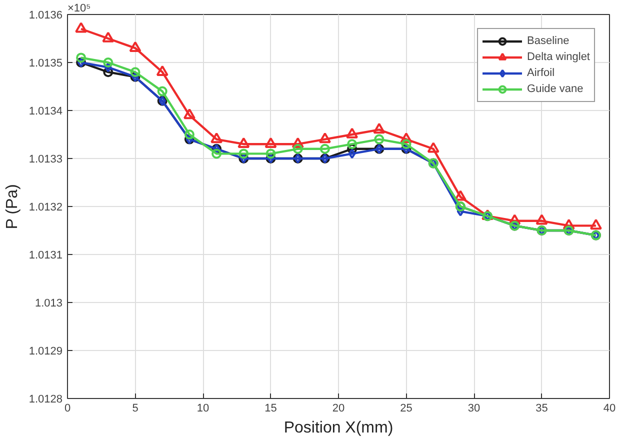 Image resolution: width=618 pixels, height=439 pixels. Describe the element at coordinates (45, 352) in the screenshot. I see `y-tick-label: 1.0129` at that location.